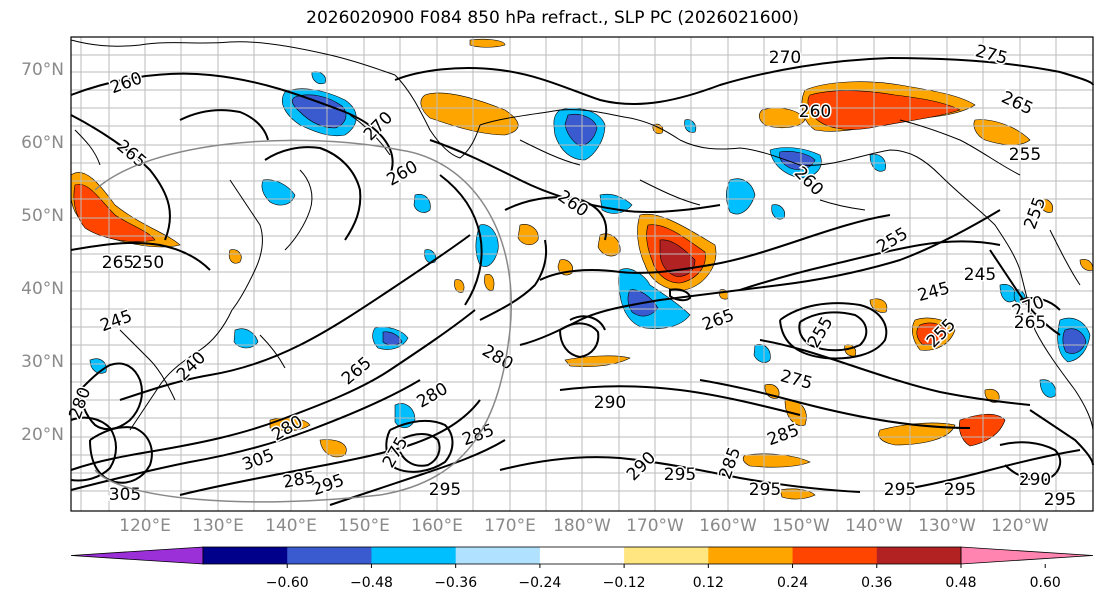 This screenshot has width=1105, height=604. Describe the element at coordinates (1020, 526) in the screenshot. I see `longitude-label: 120°W` at that location.